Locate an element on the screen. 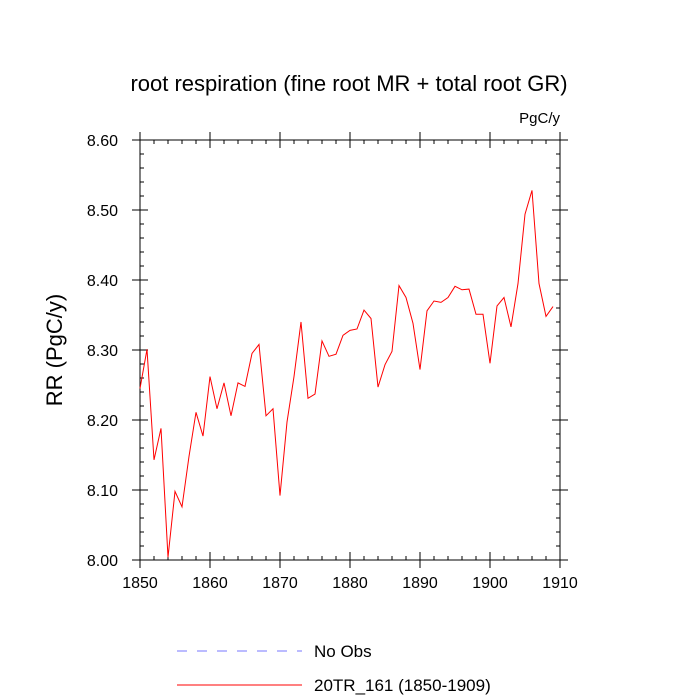 The height and width of the screenshot is (700, 700). x-tick-label: 1910 is located at coordinates (560, 583).